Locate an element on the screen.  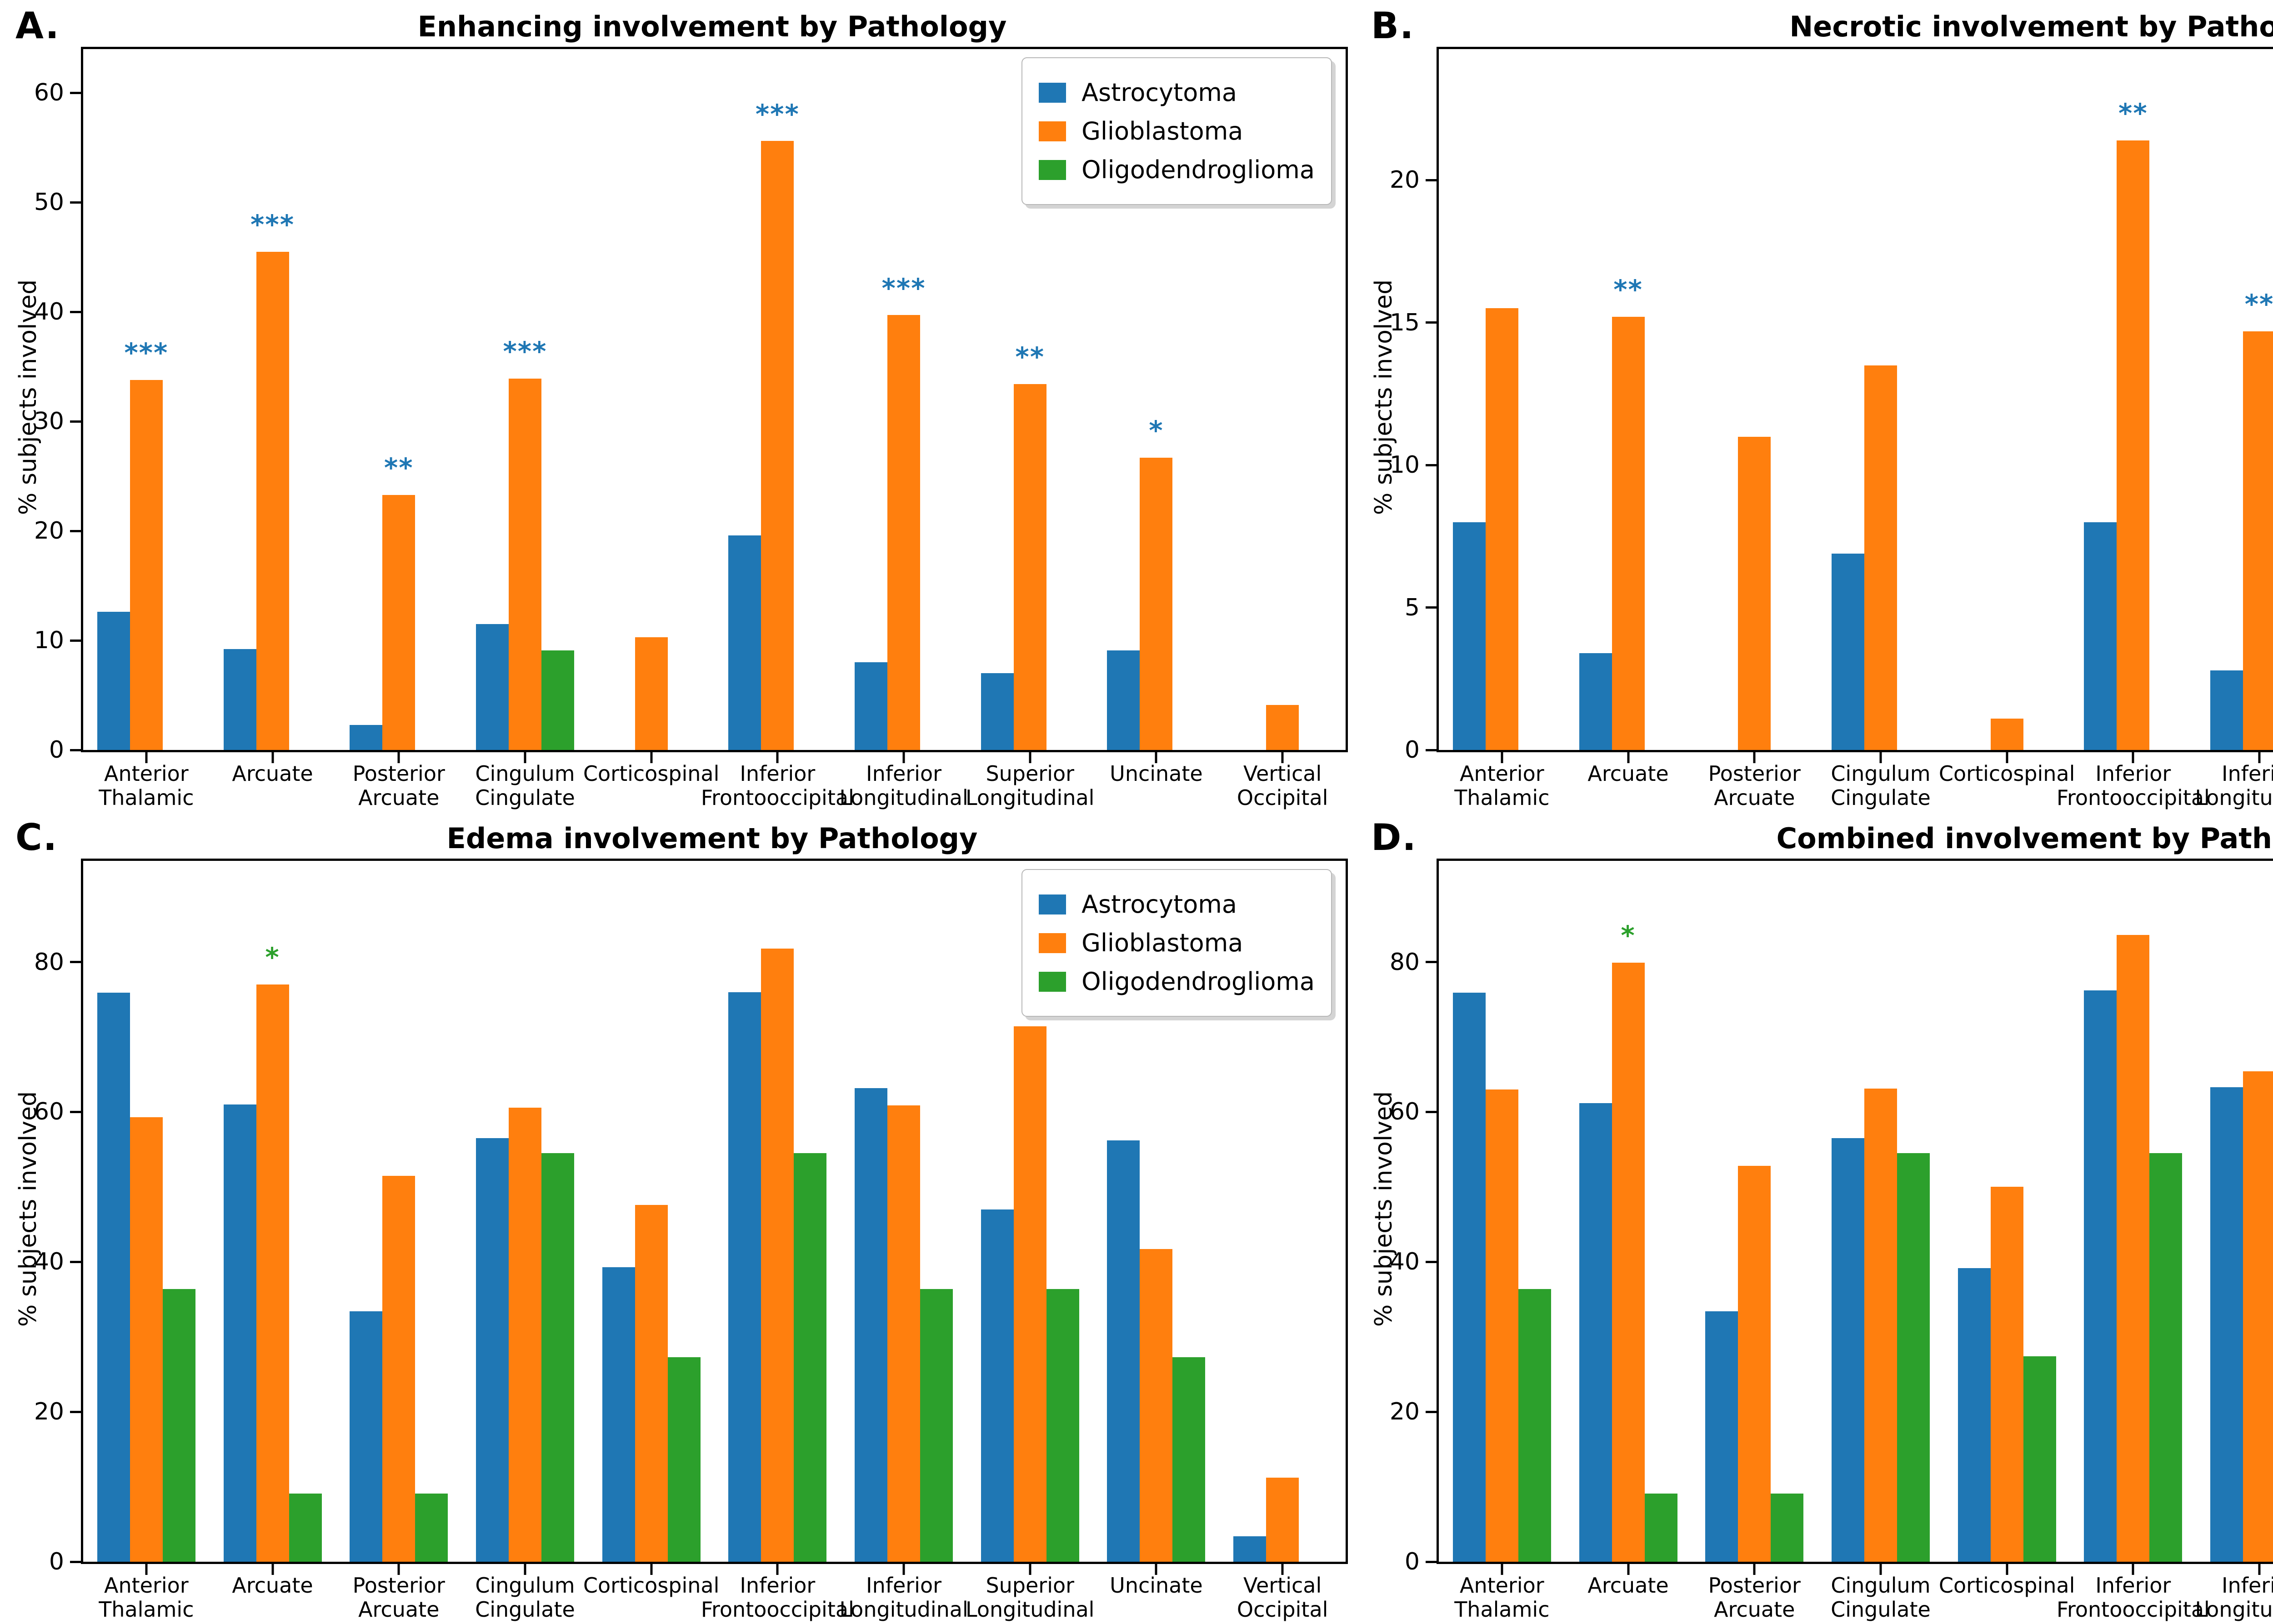
x-tick-label-uncinate: Uncinate is located at coordinates (1156, 1585).